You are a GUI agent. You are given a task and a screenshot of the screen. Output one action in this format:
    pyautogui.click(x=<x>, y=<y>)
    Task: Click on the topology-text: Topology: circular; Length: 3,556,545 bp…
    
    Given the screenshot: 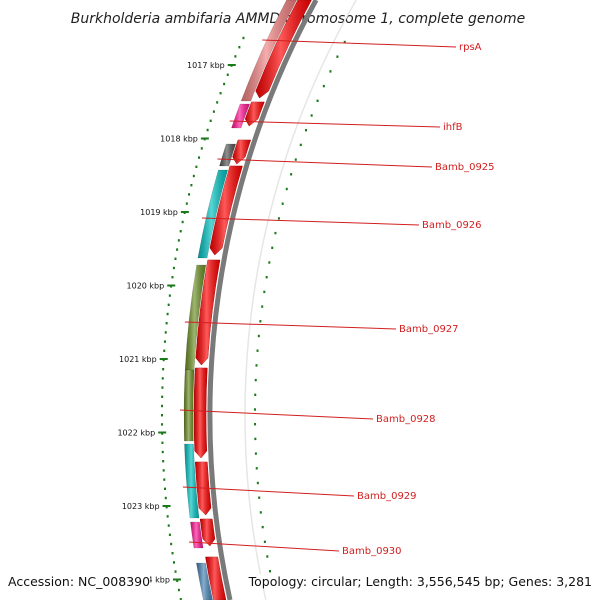 What is the action you would take?
    pyautogui.click(x=420, y=581)
    